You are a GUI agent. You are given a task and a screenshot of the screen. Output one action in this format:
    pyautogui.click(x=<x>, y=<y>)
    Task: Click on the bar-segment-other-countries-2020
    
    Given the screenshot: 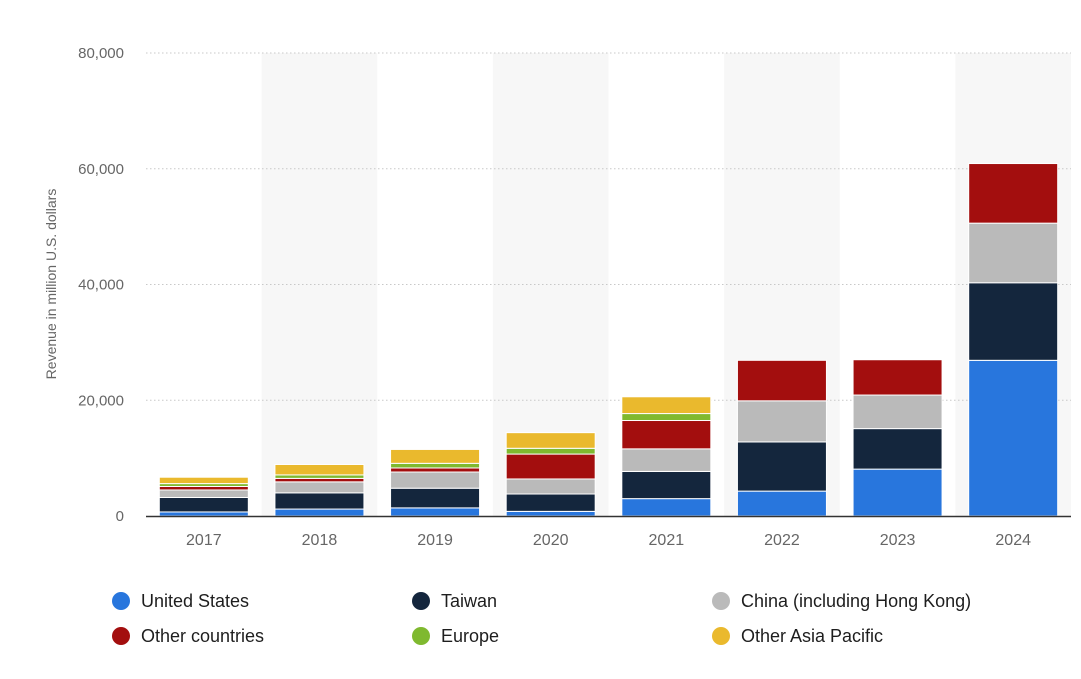 What is the action you would take?
    pyautogui.click(x=550, y=466)
    